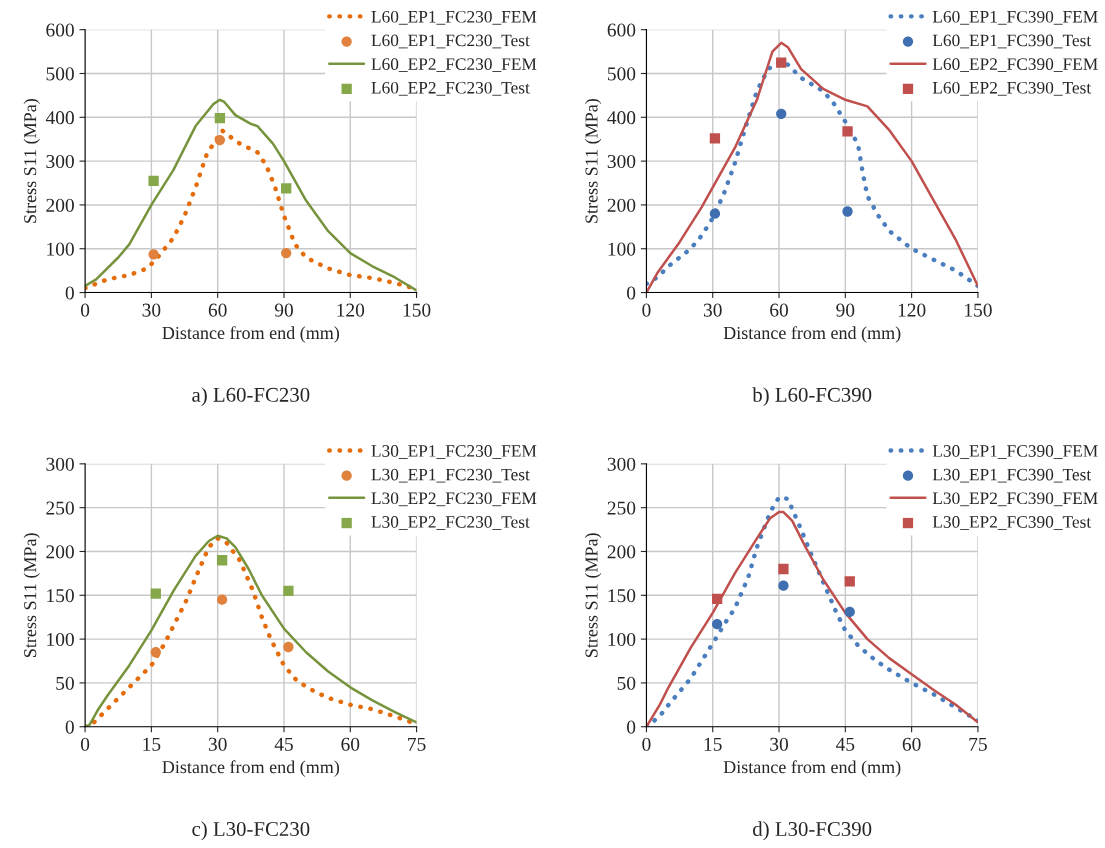 This screenshot has height=848, width=1105. I want to click on legend-label: L30_EP1_FC230_Test, so click(450, 475).